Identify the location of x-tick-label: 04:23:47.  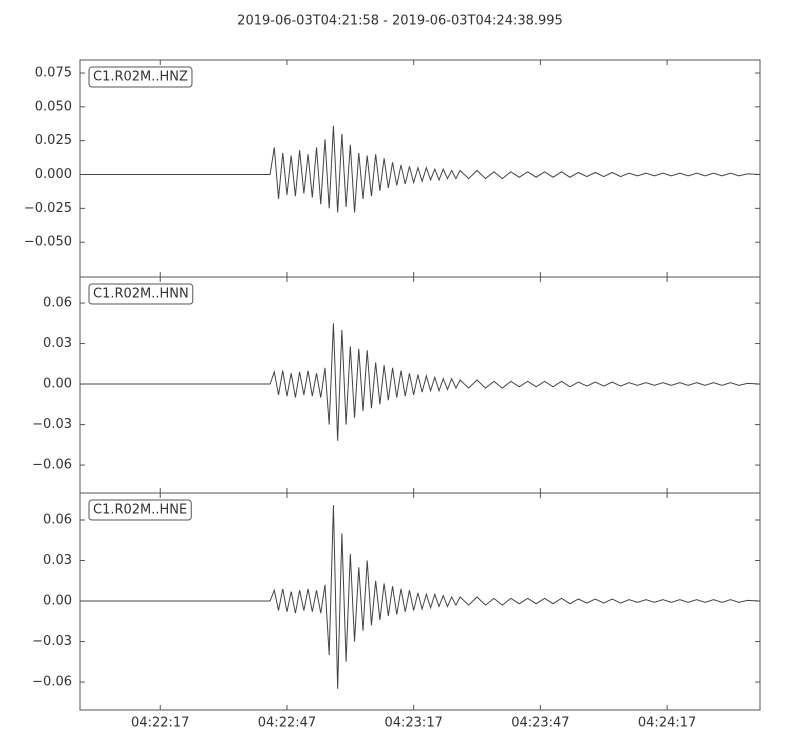
(540, 723).